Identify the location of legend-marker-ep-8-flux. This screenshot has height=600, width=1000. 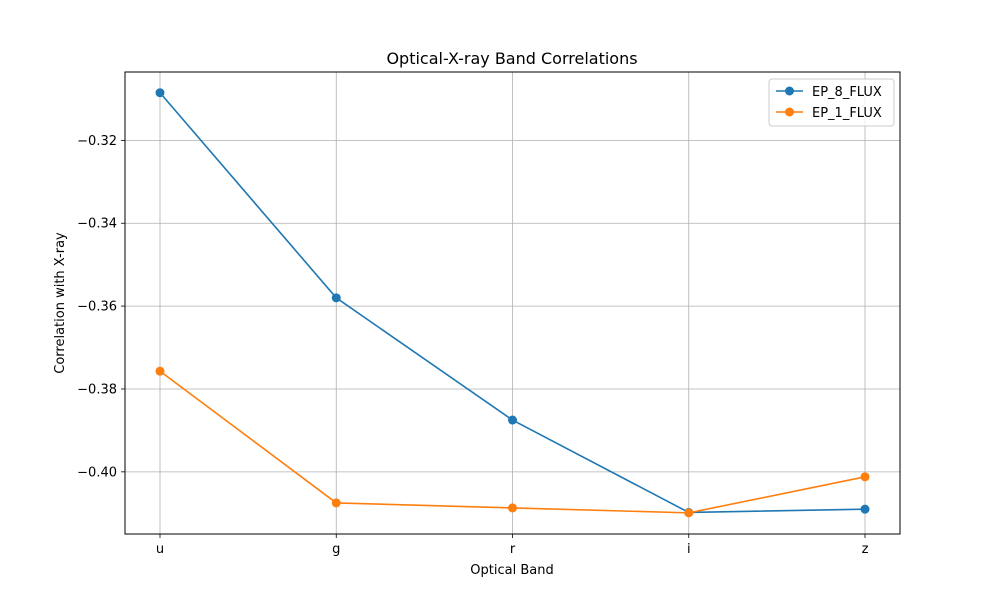
(789, 91).